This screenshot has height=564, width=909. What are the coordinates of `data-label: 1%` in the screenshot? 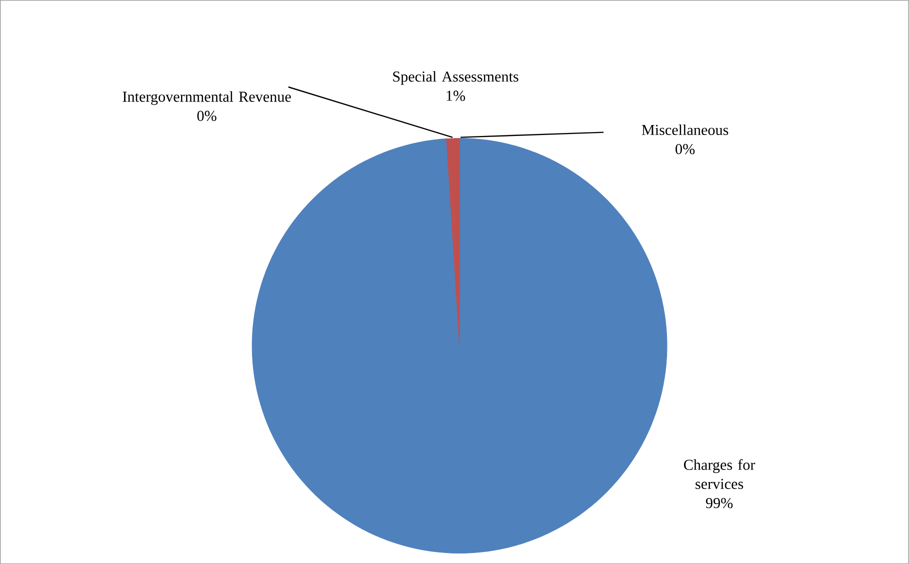 It's located at (456, 95).